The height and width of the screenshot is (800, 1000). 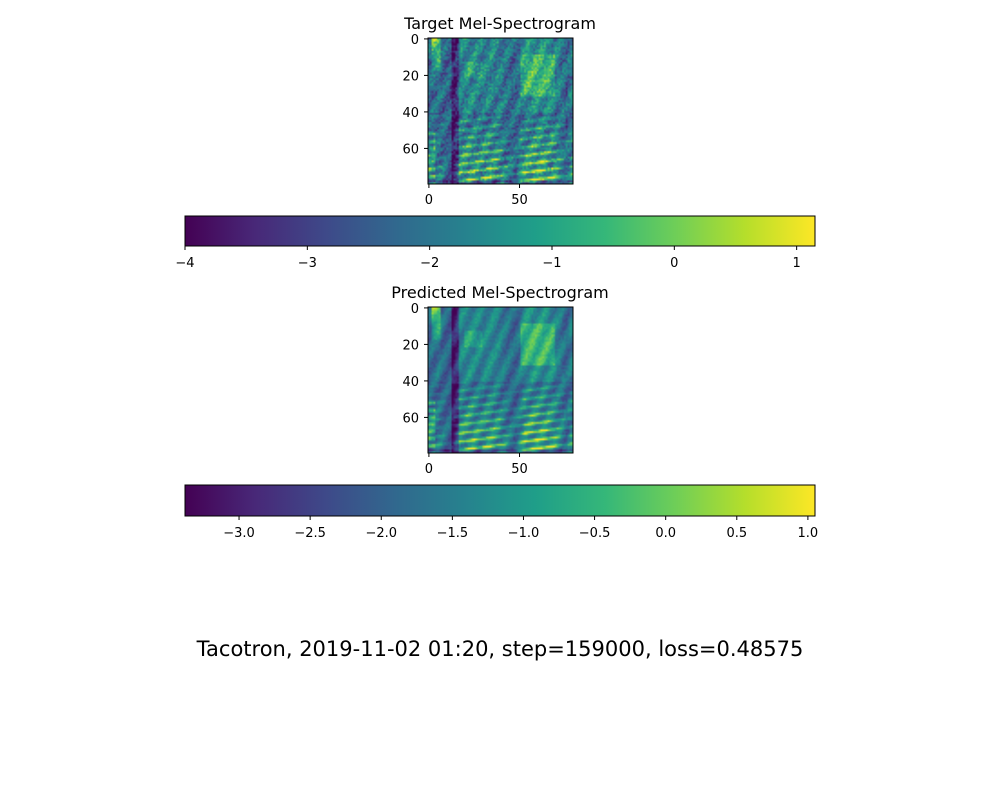 I want to click on target-x-ticks: 0 50, so click(x=476, y=196).